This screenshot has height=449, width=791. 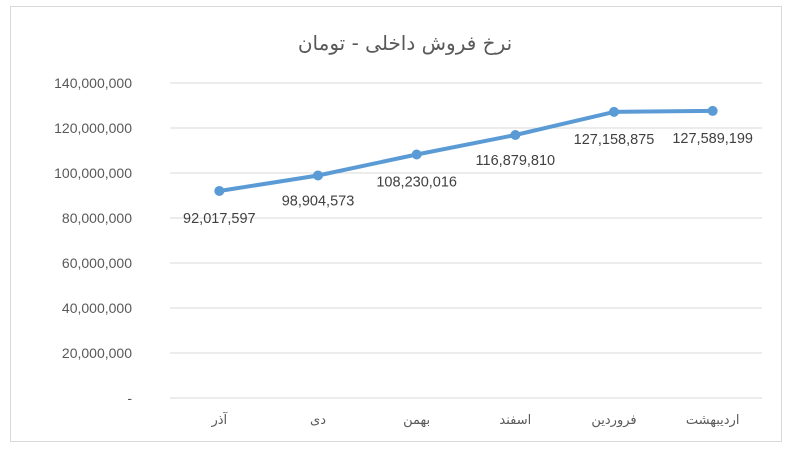 What do you see at coordinates (97, 218) in the screenshot?
I see `y-tick-label: 80,000,000` at bounding box center [97, 218].